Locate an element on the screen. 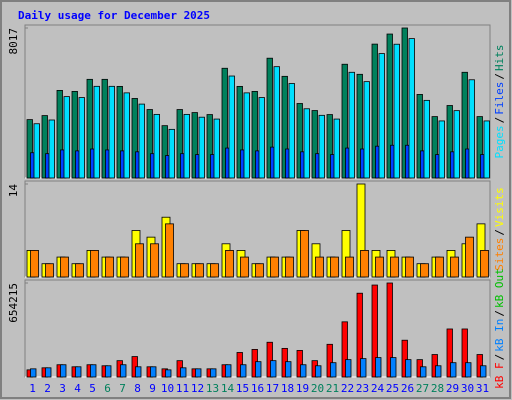 This screenshot has width=512, height=400. x-tick-label: 31 is located at coordinates (482, 388).